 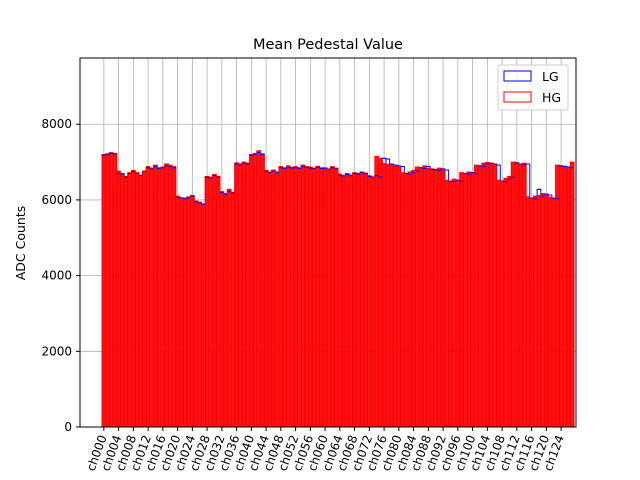 I want to click on y-axis-label: ADC Counts, so click(x=20, y=243).